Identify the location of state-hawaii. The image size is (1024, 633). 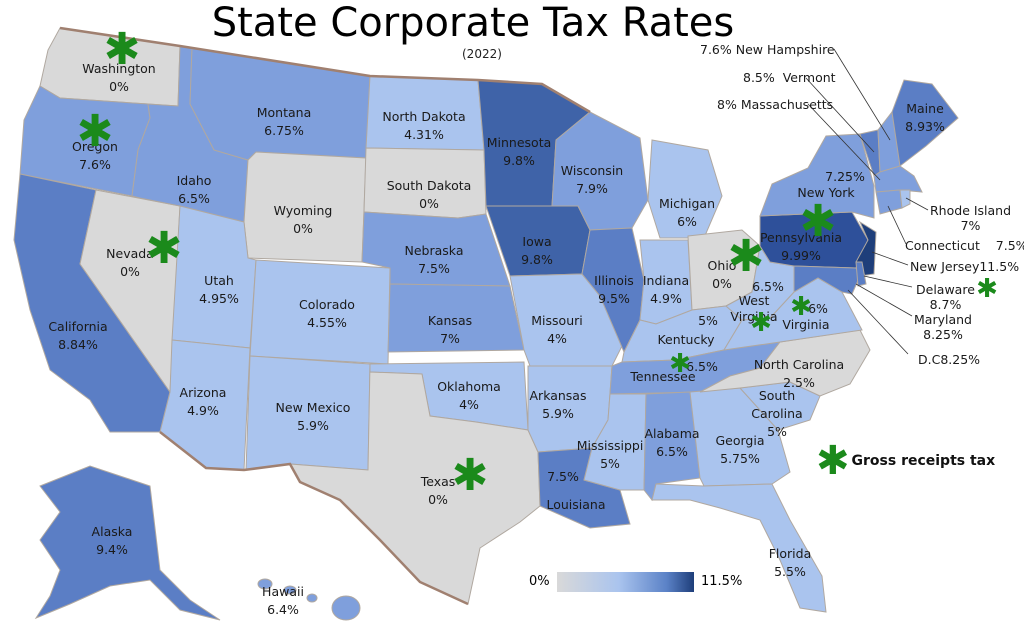
(309, 599).